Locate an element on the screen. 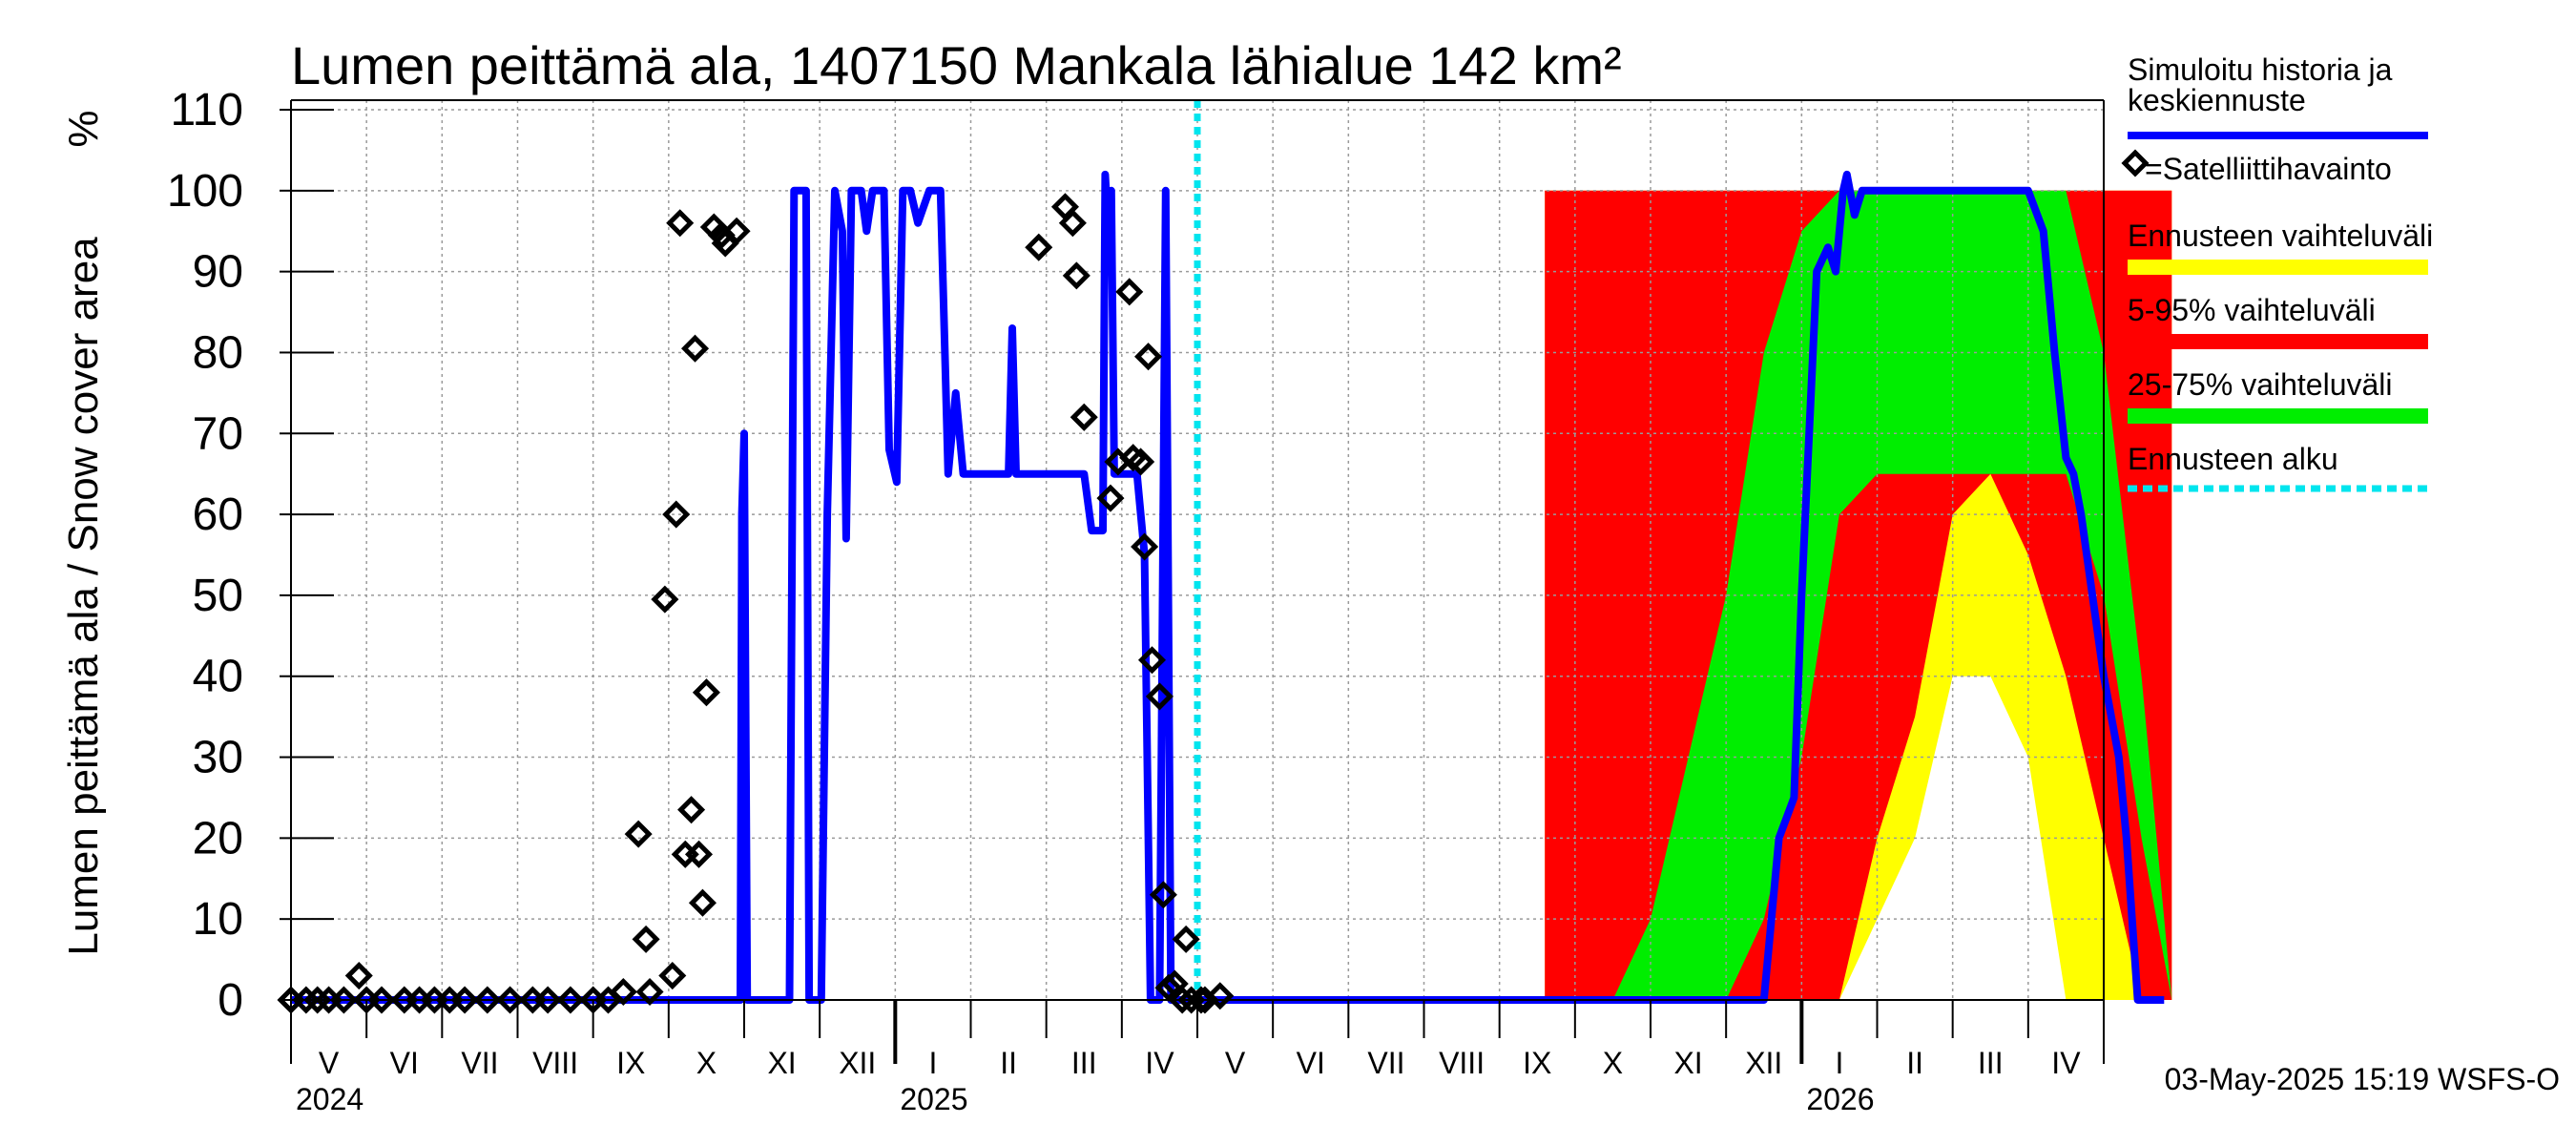 This screenshot has width=2576, height=1145. legend-label: 5-95% vaihteluväli is located at coordinates (2252, 310).